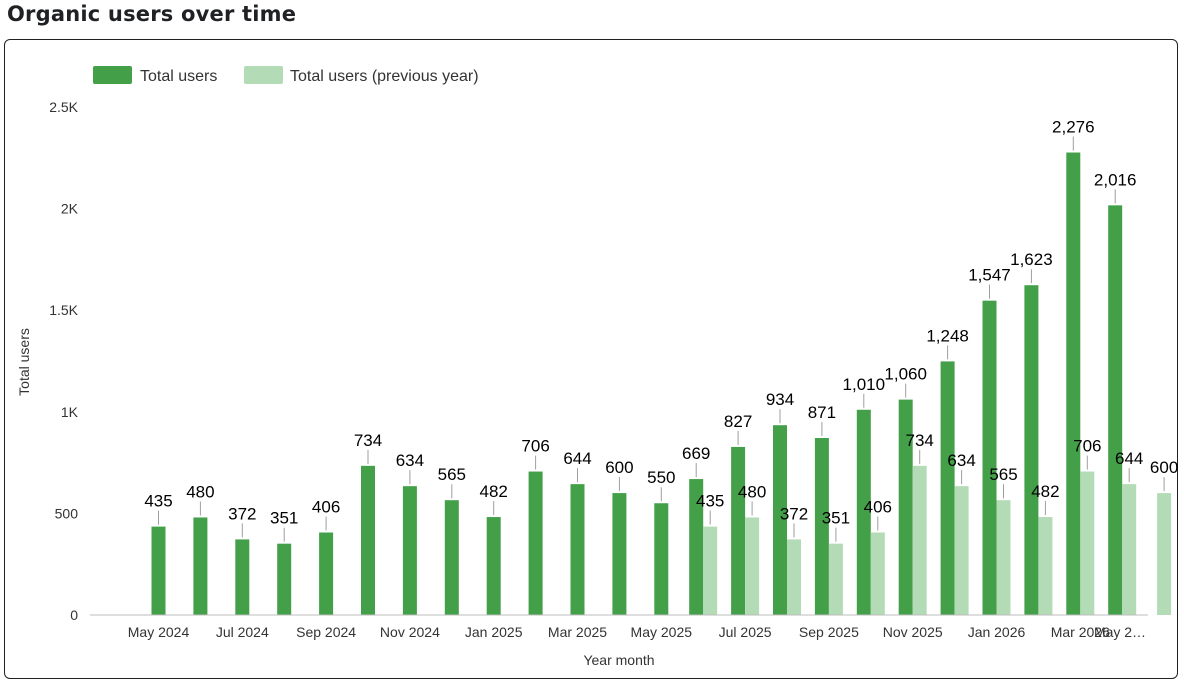  I want to click on x-tick-label: Nov 2025, so click(913, 632).